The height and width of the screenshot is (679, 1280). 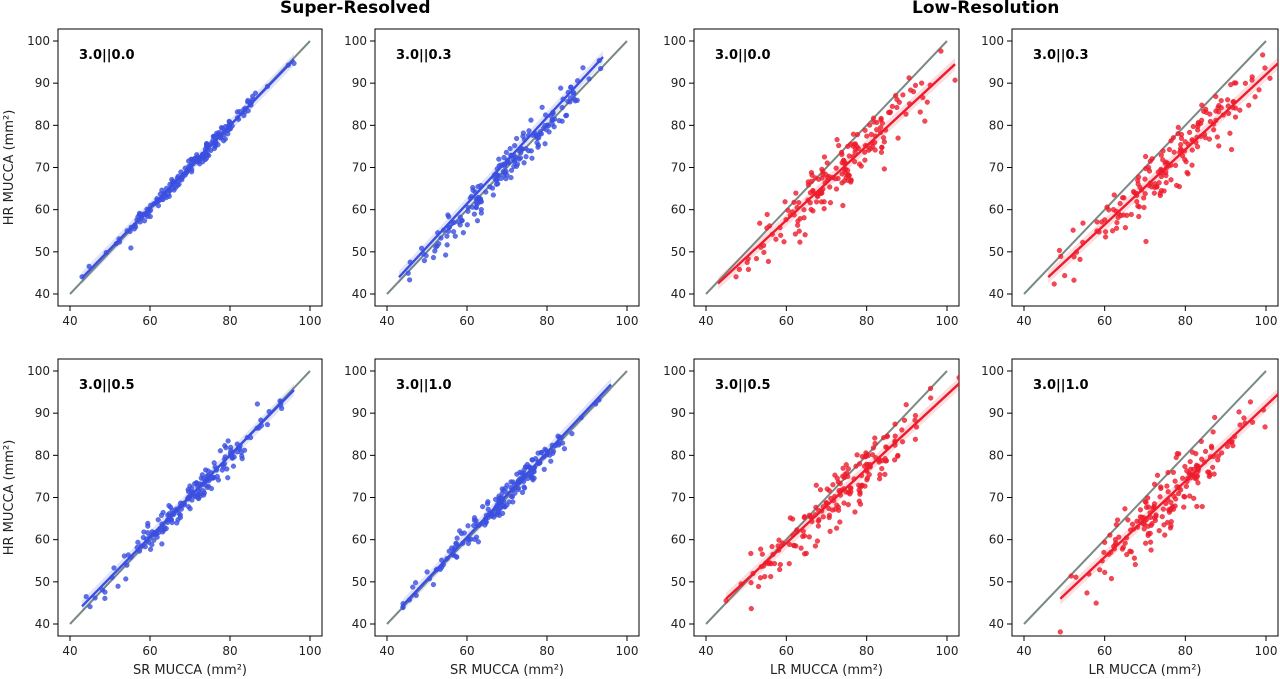 I want to click on scatter-panel-4: 40 60 80 100 40 50 60 70 80 90 100 3.0||0.3, so click(x=1130, y=178).